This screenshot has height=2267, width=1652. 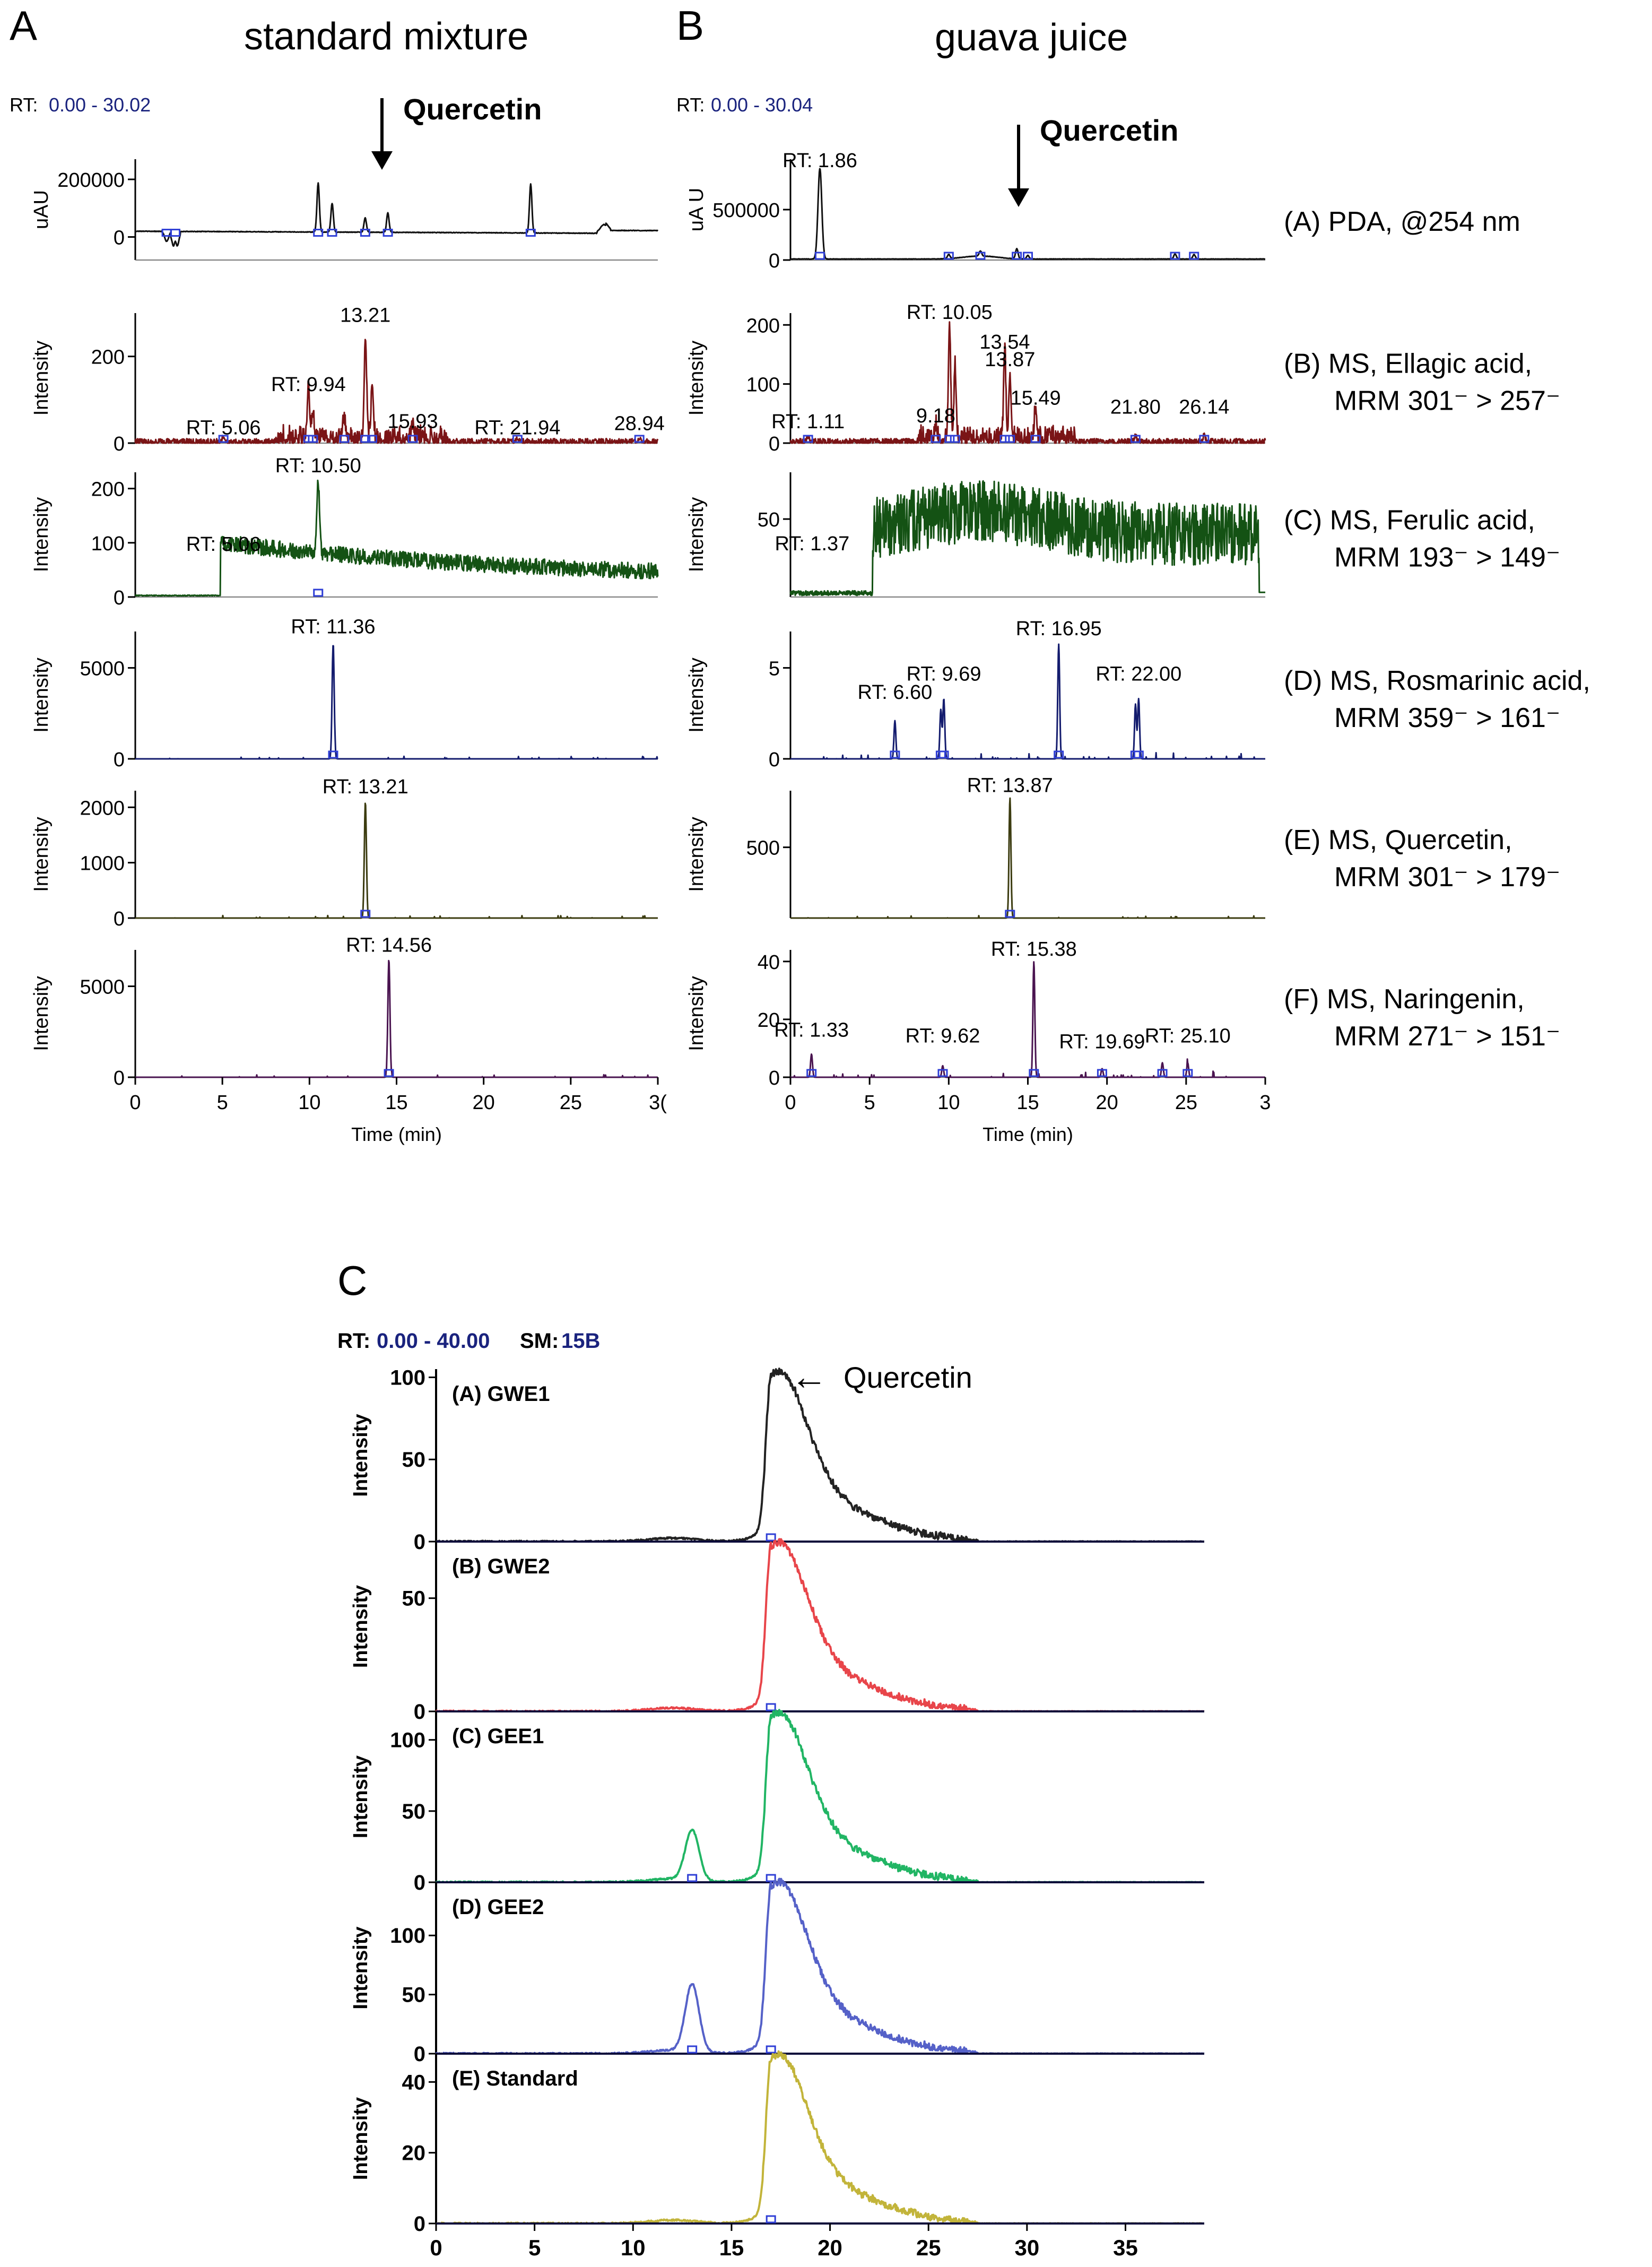 I want to click on row-label-line1: (E) MS, Quercetin,, so click(x=1398, y=840).